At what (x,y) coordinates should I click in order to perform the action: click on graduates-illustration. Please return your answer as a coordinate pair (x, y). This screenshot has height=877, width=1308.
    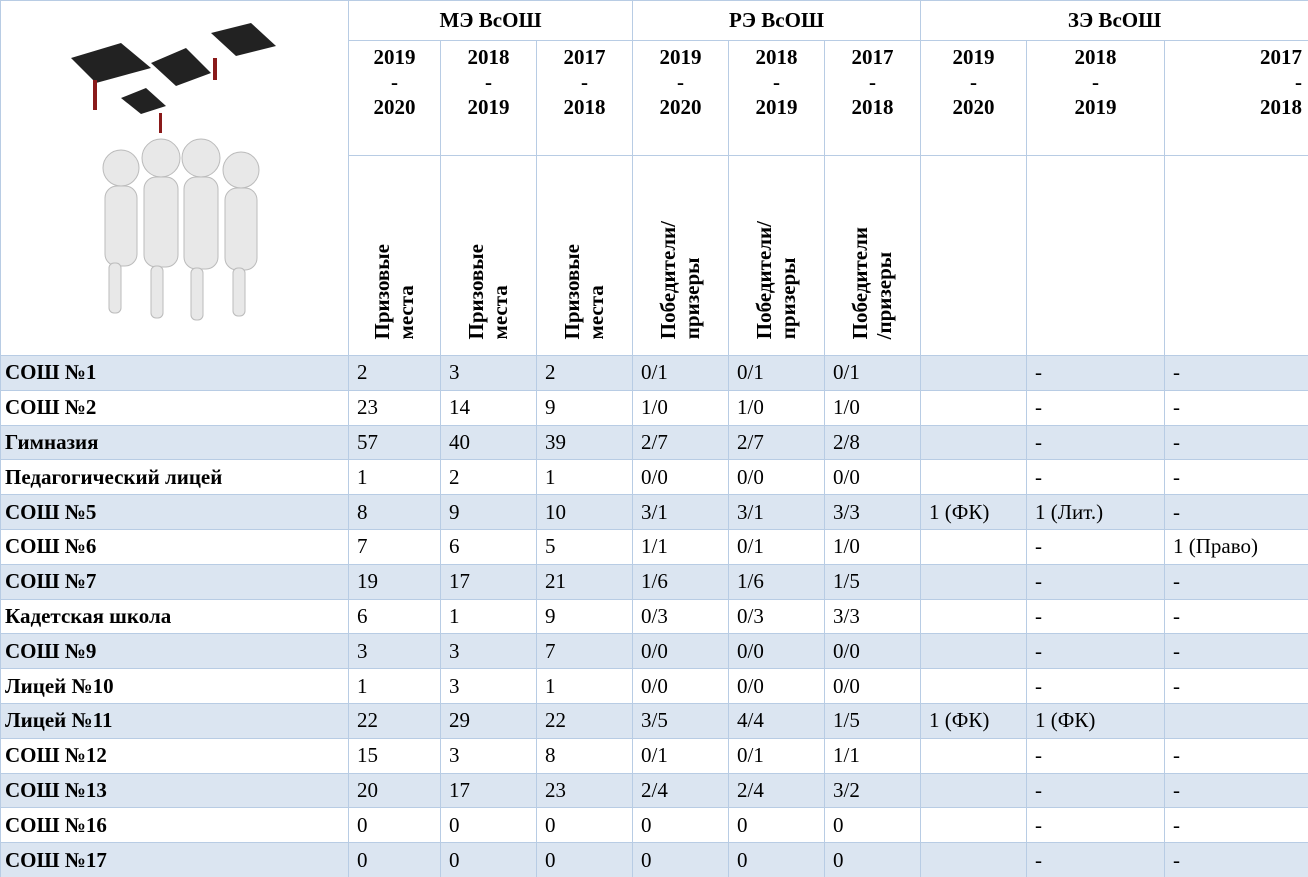
    Looking at the image, I should click on (173, 172).